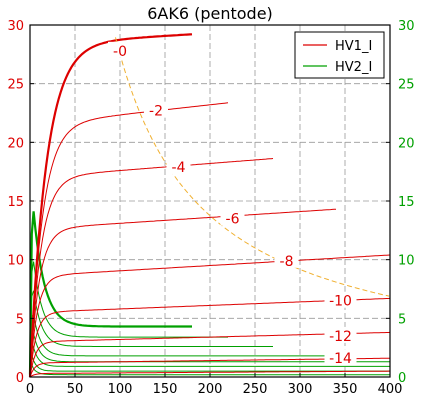 The image size is (421, 405). I want to click on legend-label: HV1_I, so click(353, 46).